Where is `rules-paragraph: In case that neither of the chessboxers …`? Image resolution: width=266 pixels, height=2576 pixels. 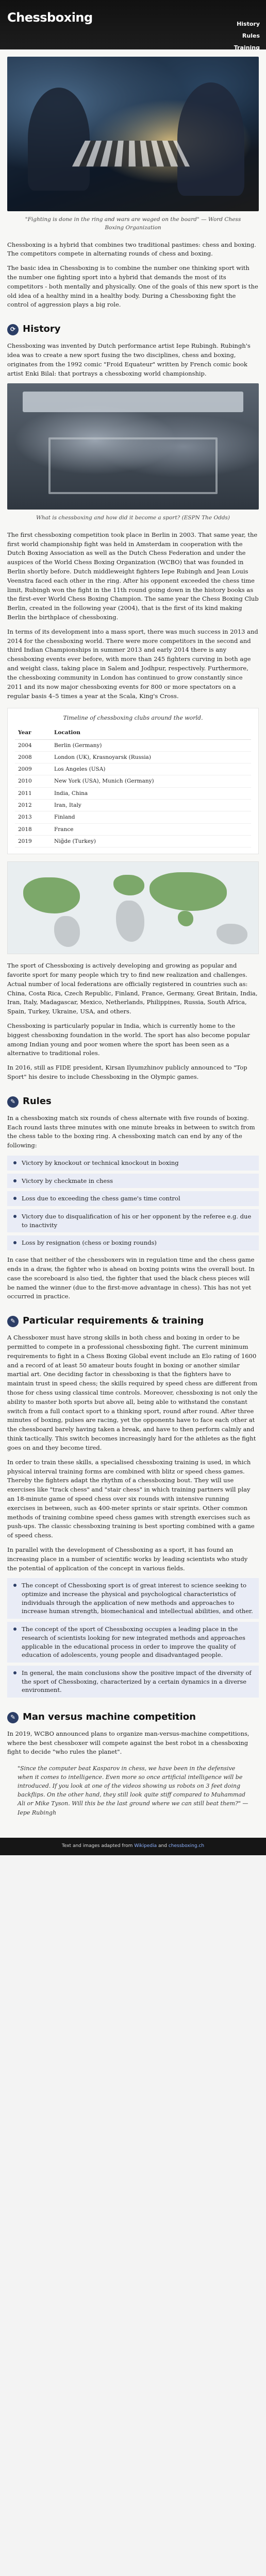
rules-paragraph: In case that neither of the chessboxers … is located at coordinates (133, 1278).